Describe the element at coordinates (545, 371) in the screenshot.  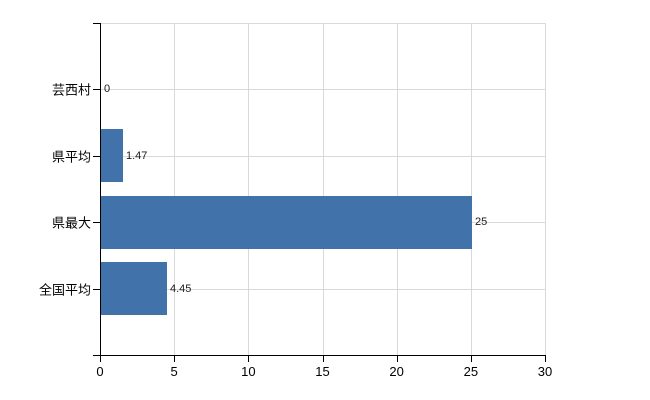
I see `x-tick-label: 30` at that location.